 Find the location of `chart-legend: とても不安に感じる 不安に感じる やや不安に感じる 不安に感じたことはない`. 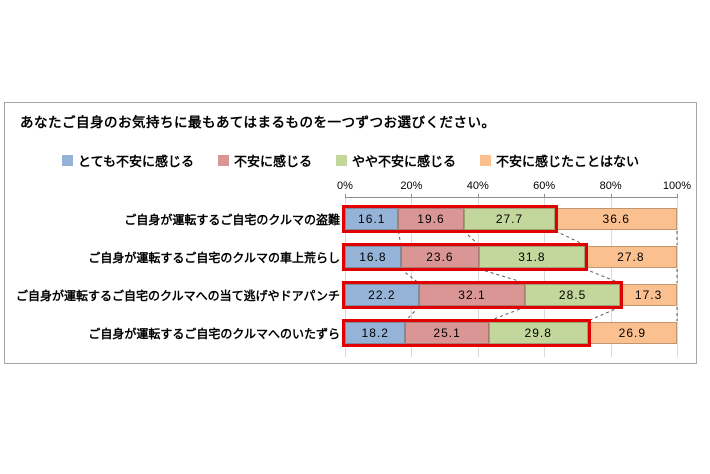

chart-legend: とても不安に感じる 不安に感じる やや不安に感じる 不安に感じたことはない is located at coordinates (350, 160).